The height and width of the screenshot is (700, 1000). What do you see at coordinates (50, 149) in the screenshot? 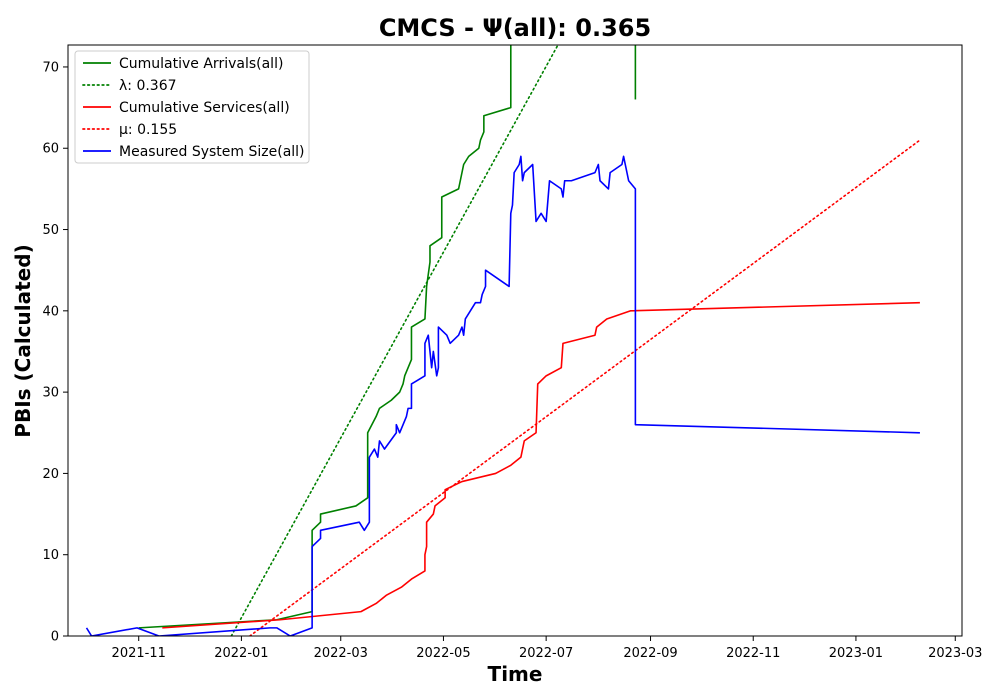
I see `y-tick-label: 60` at bounding box center [50, 149].